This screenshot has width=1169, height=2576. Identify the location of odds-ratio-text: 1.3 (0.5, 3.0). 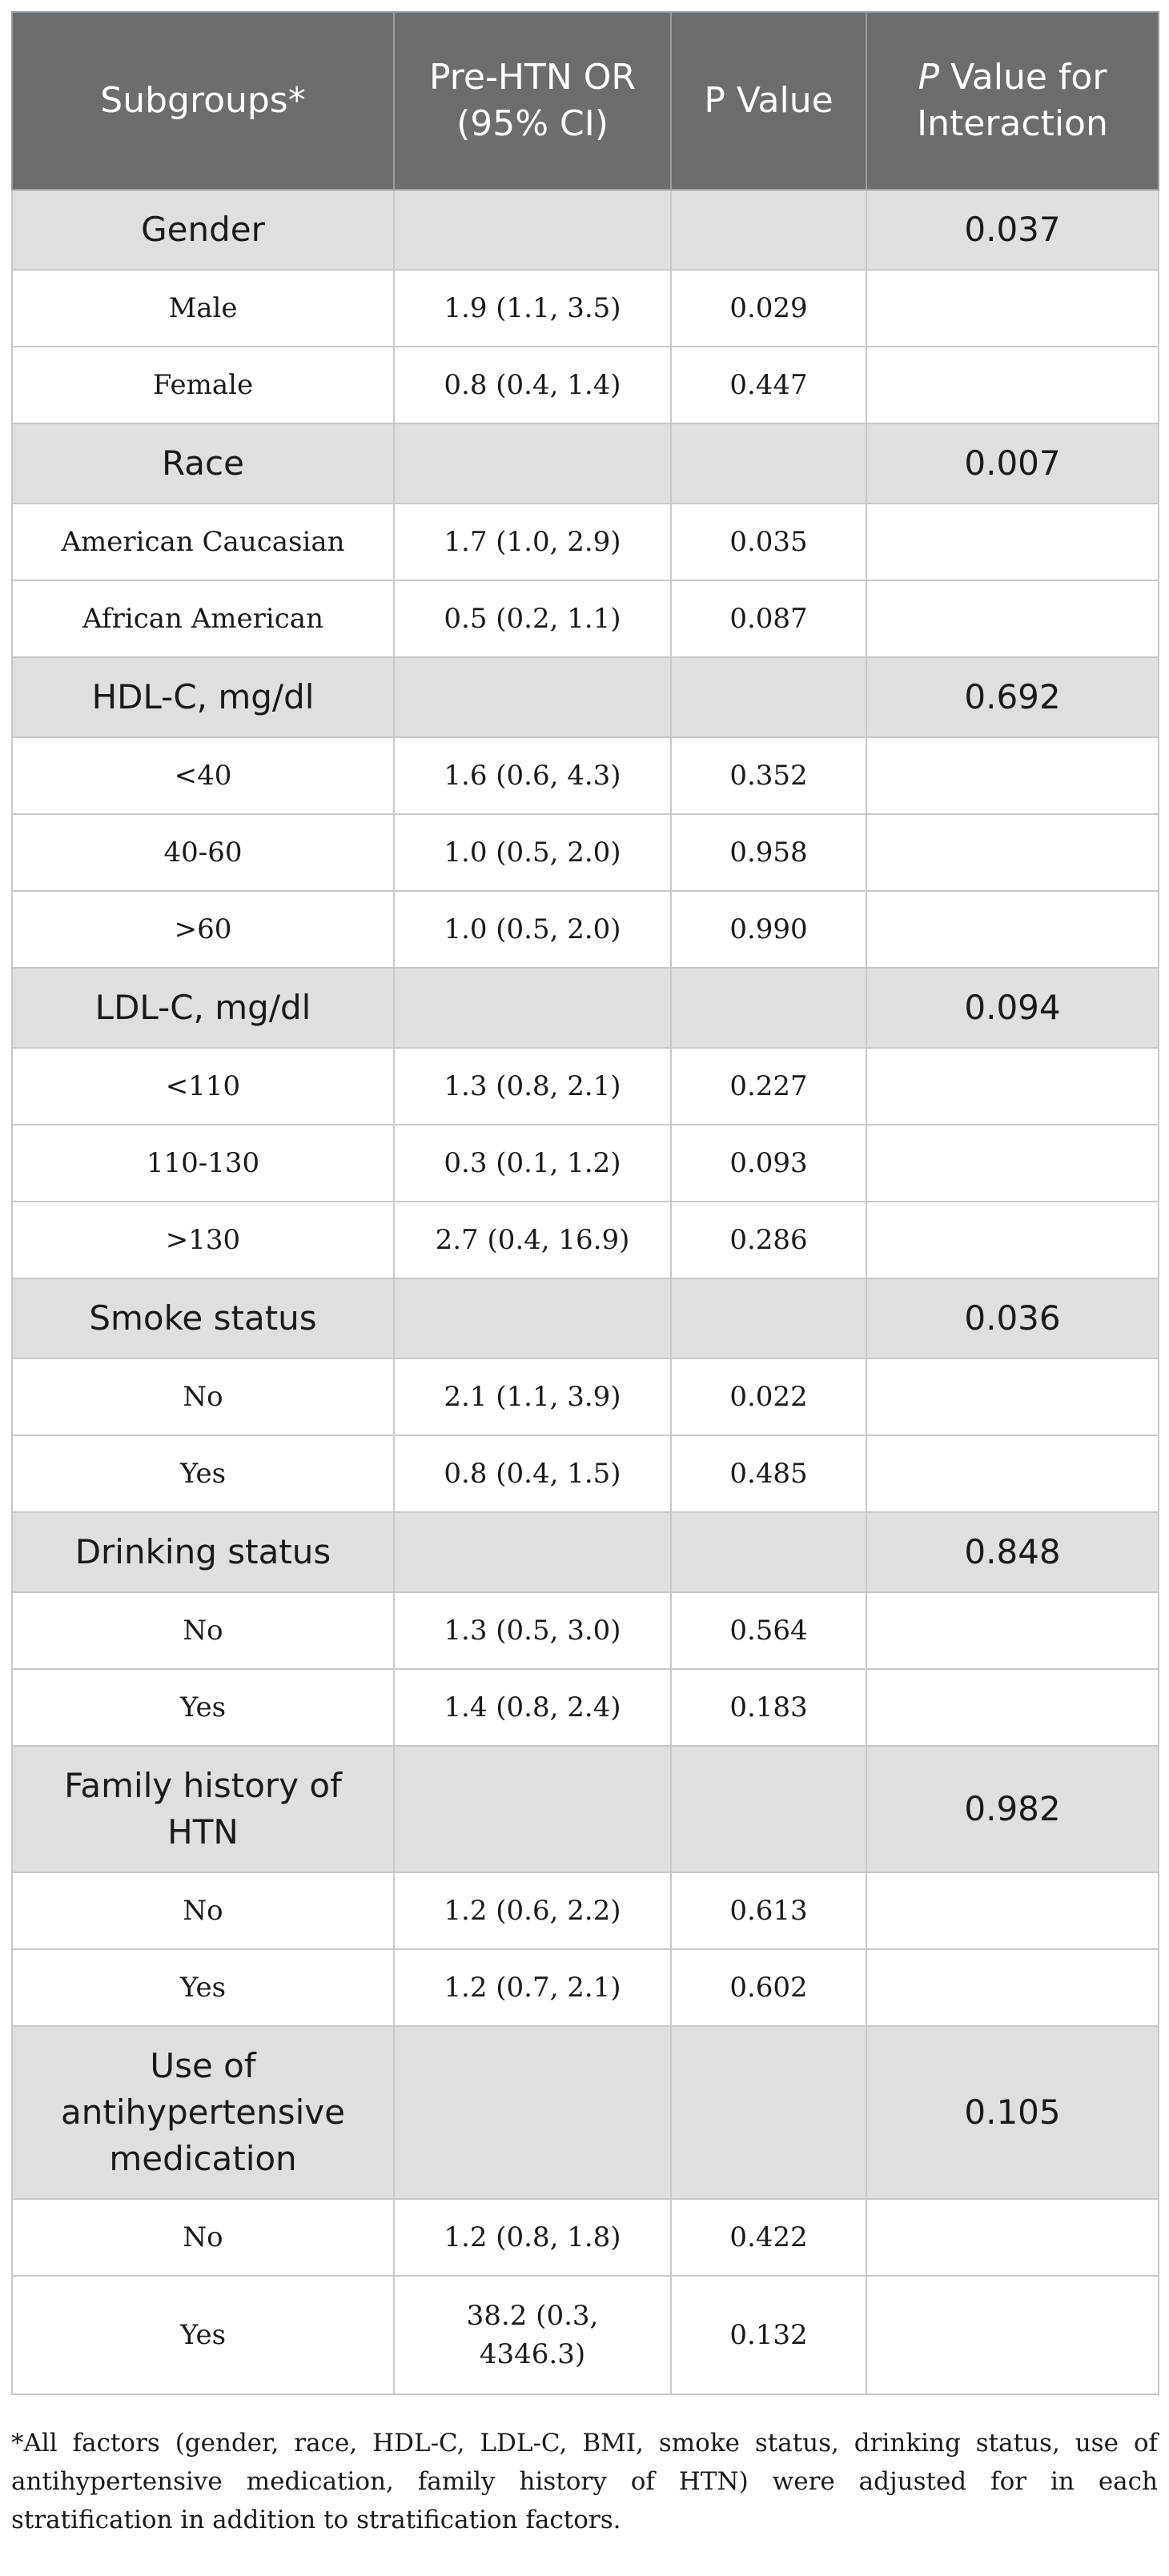
(532, 1631).